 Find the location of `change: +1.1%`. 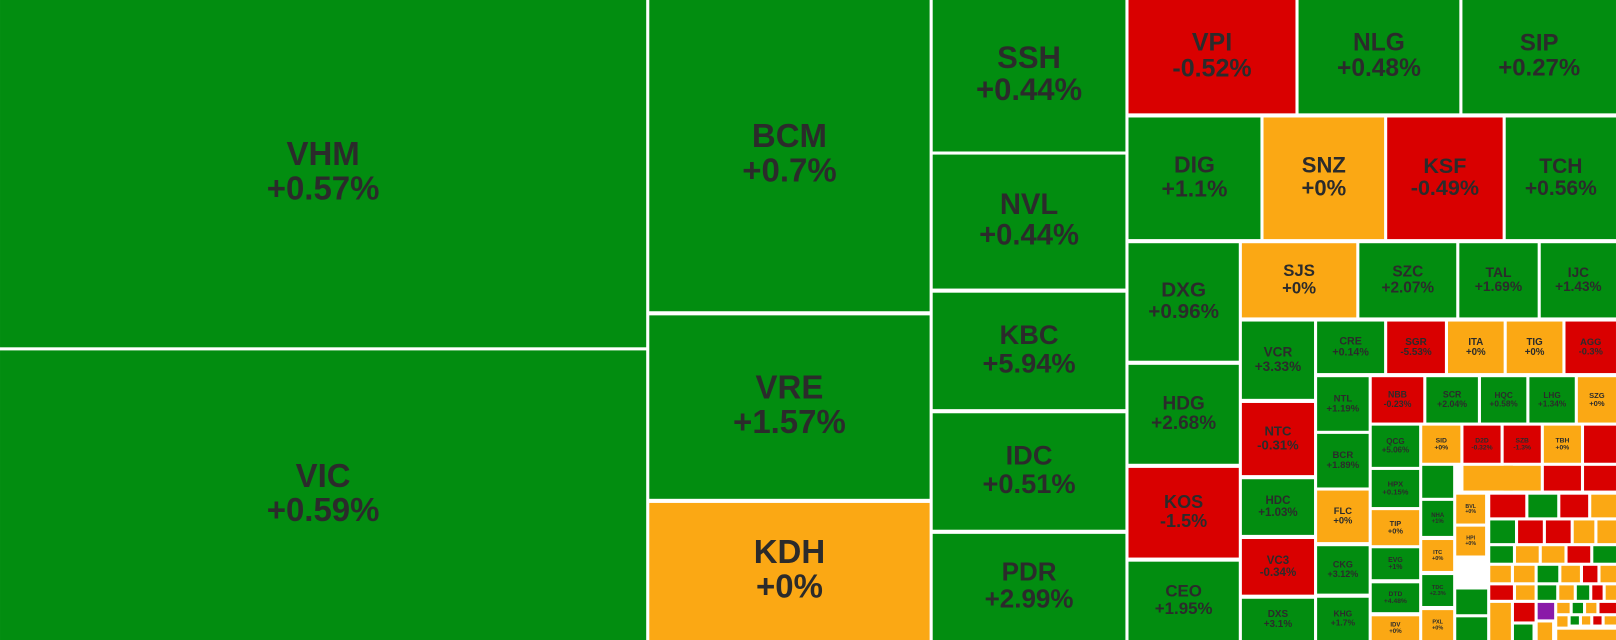

change: +1.1% is located at coordinates (1195, 188).